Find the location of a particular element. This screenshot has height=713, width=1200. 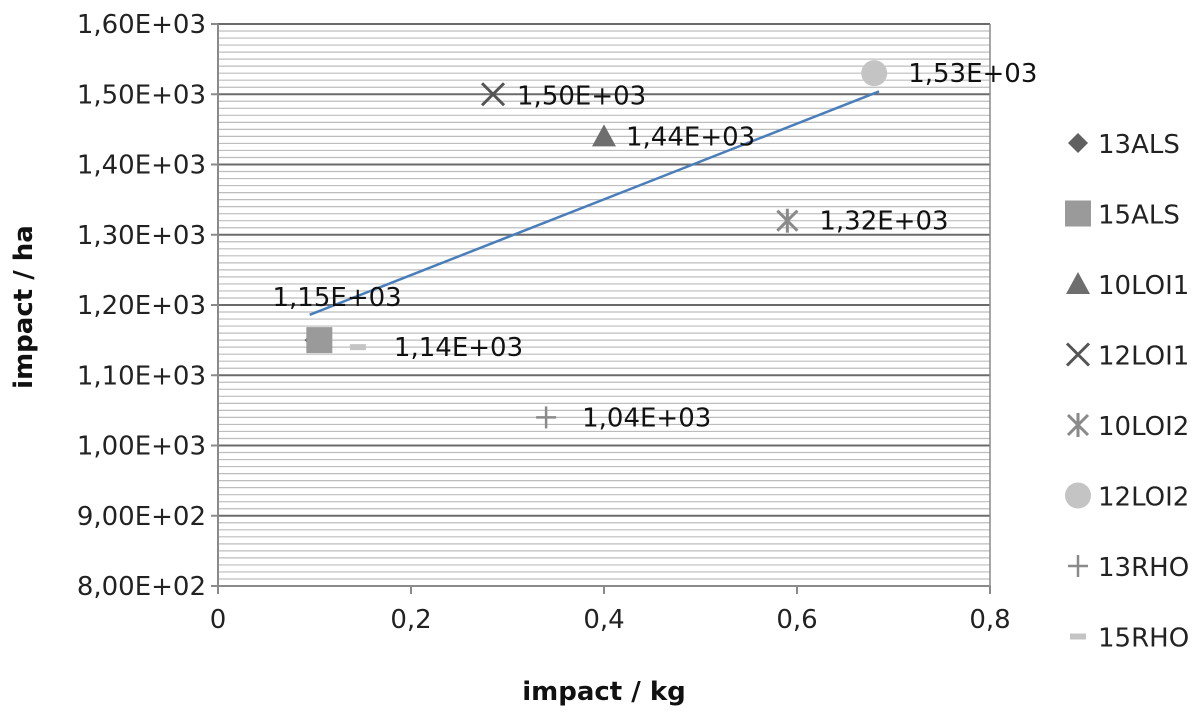

data-label-12loi2: 1,53E+03 is located at coordinates (972, 74).